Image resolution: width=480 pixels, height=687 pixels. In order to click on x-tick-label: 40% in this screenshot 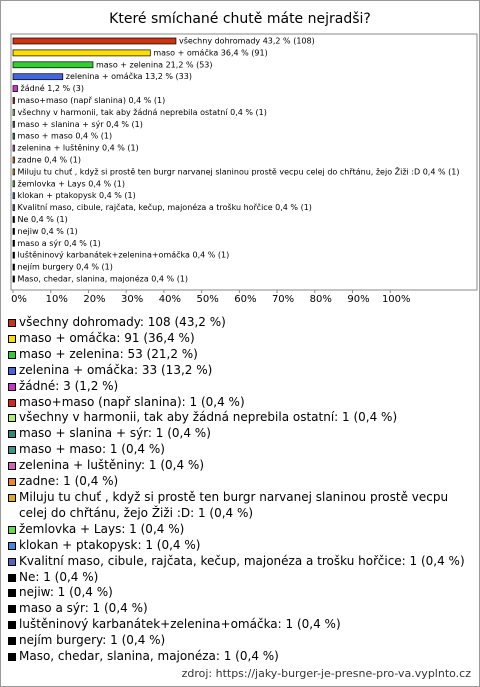, I will do `click(170, 299)`.